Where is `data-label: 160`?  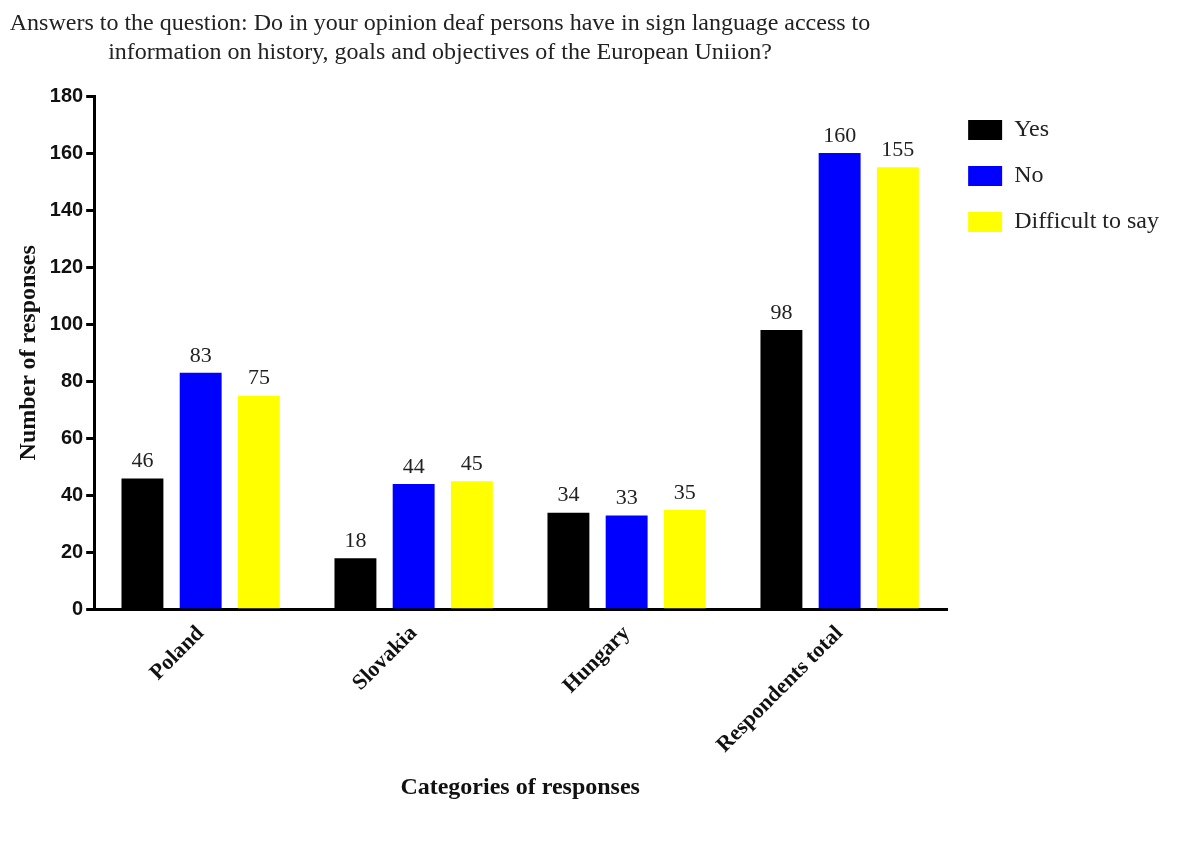 data-label: 160 is located at coordinates (840, 134).